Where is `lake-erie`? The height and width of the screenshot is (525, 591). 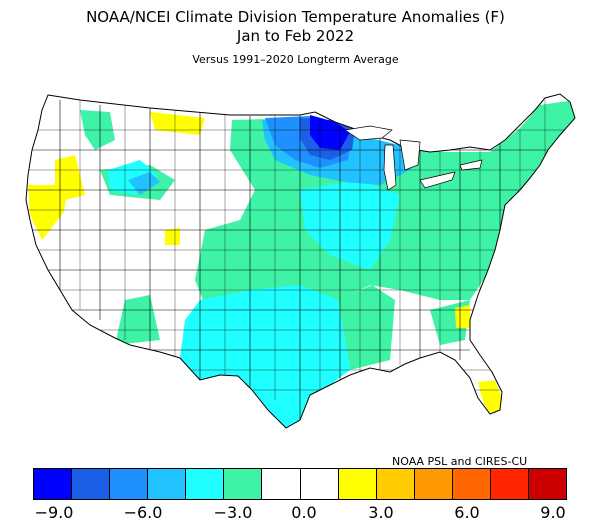 lake-erie is located at coordinates (437, 180).